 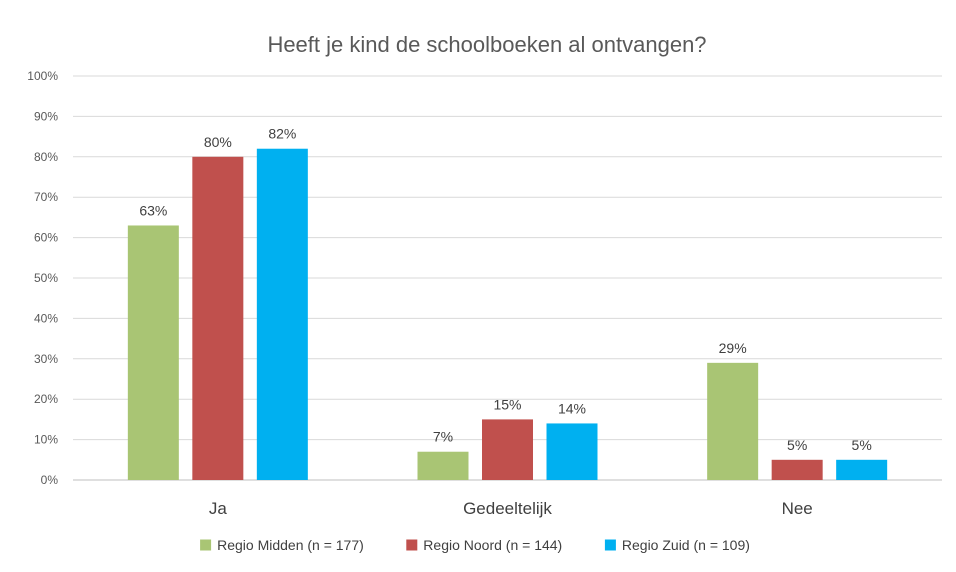 What do you see at coordinates (46, 399) in the screenshot?
I see `y-tick-label: 20%` at bounding box center [46, 399].